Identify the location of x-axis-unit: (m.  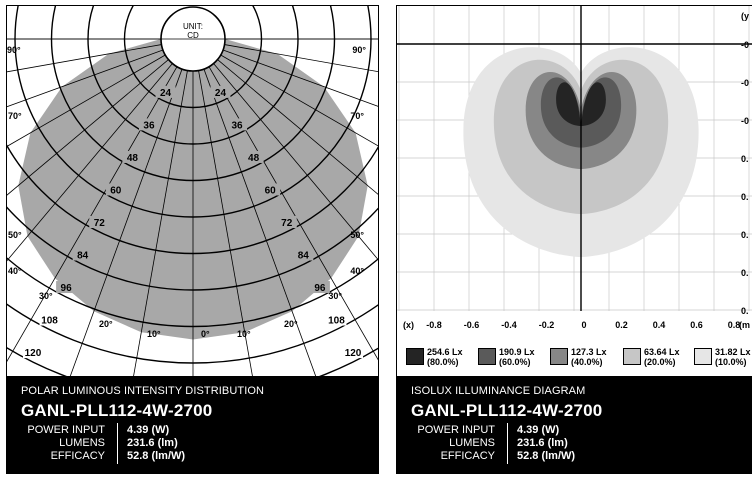
(744, 325).